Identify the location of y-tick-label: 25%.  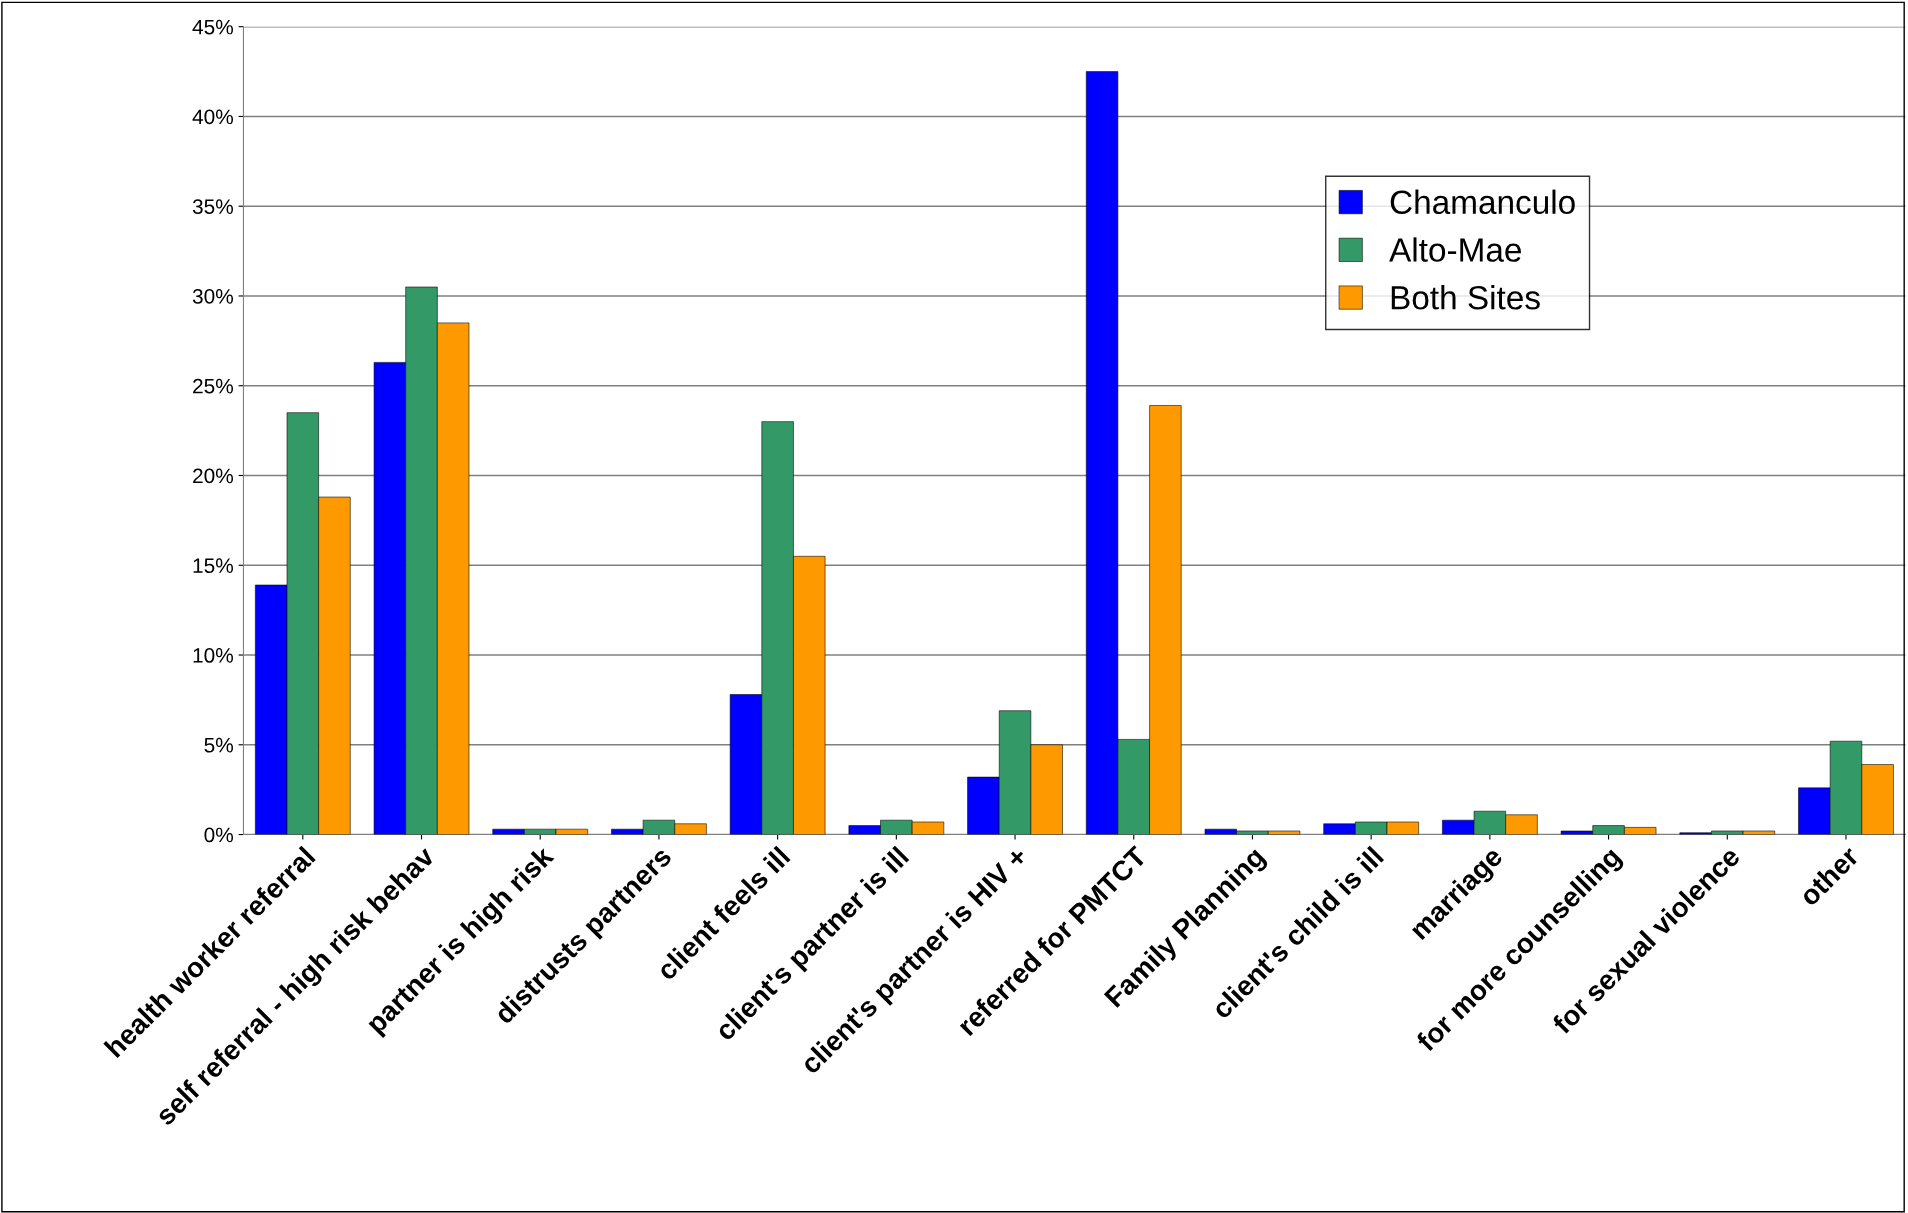
(213, 386).